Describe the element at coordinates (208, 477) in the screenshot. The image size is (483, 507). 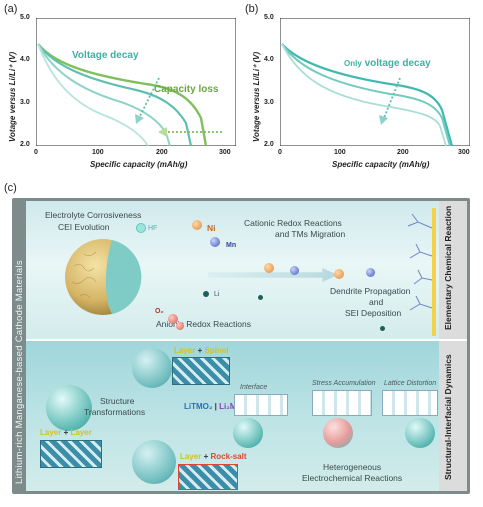
I see `lattice-block-rocksalt` at that location.